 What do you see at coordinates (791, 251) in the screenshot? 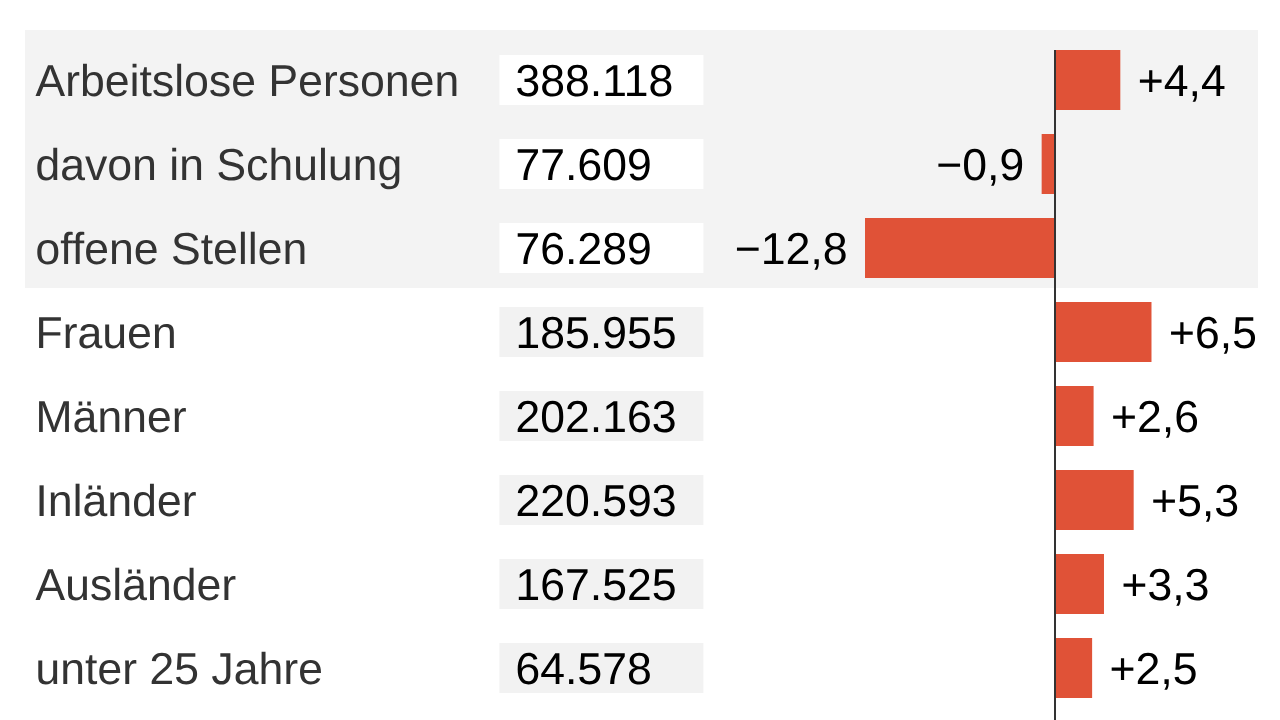
I see `data-label: −12,8` at bounding box center [791, 251].